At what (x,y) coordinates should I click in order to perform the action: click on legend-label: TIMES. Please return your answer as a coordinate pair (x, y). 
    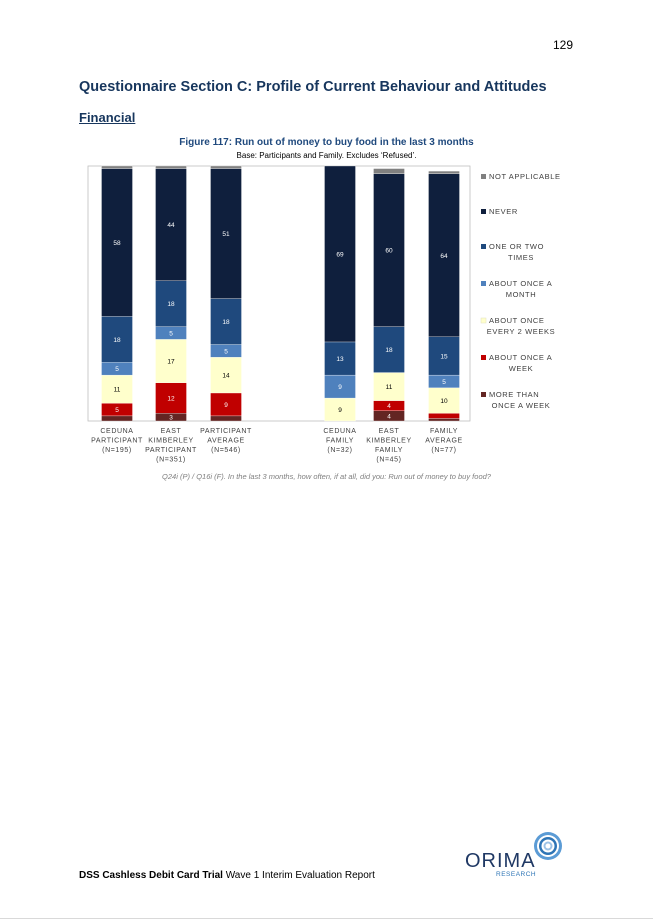
    Looking at the image, I should click on (521, 257).